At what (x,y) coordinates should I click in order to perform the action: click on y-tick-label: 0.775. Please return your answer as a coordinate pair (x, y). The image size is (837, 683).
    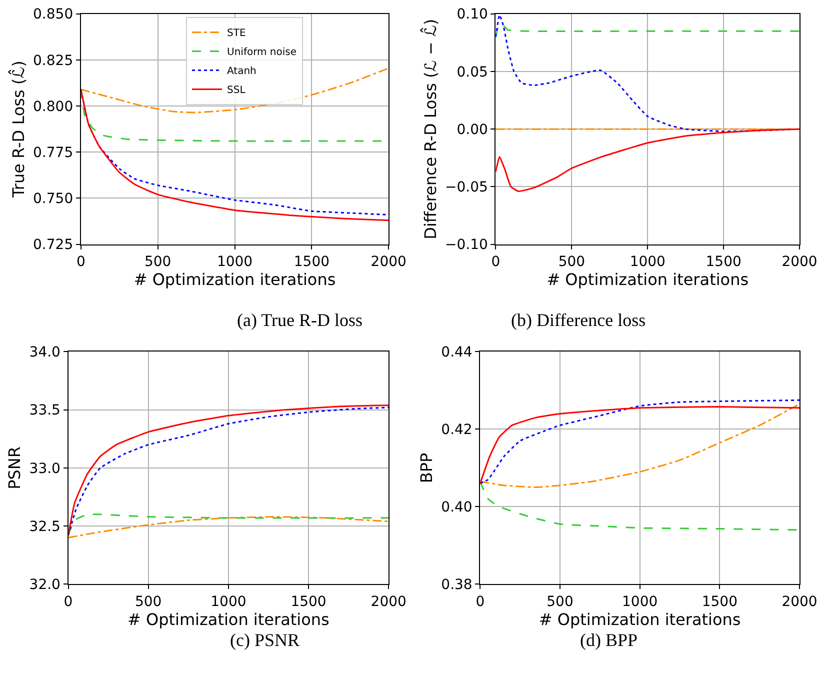
    Looking at the image, I should click on (53, 153).